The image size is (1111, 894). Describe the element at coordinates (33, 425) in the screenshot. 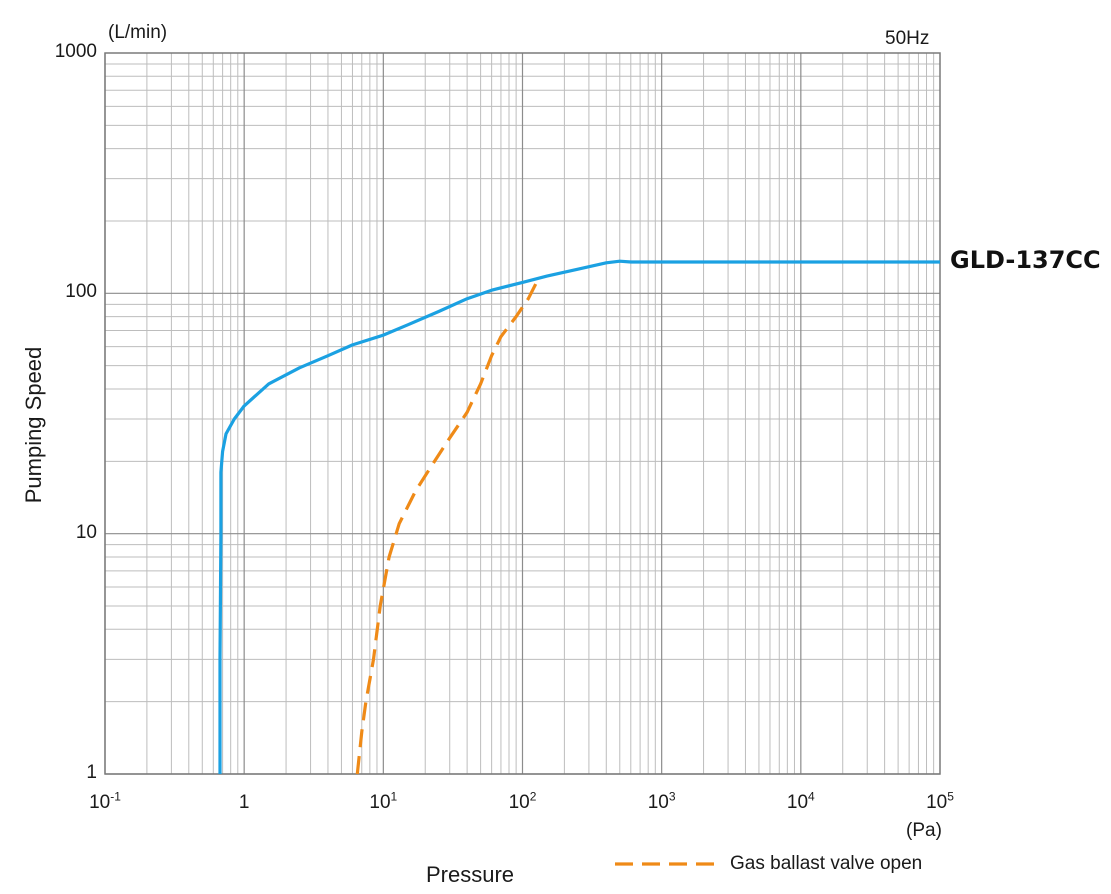

I see `y-axis-title: Pumping Speed` at that location.